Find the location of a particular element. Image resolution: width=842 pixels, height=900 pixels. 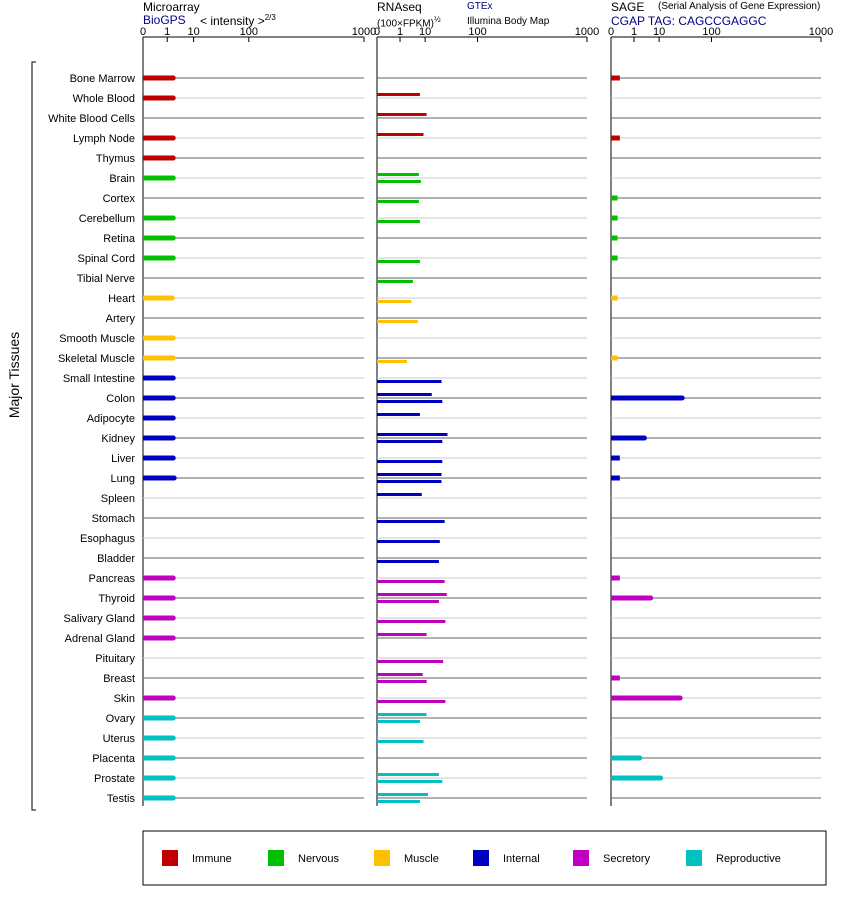

sage-tick-label-10: 10 is located at coordinates (659, 32).